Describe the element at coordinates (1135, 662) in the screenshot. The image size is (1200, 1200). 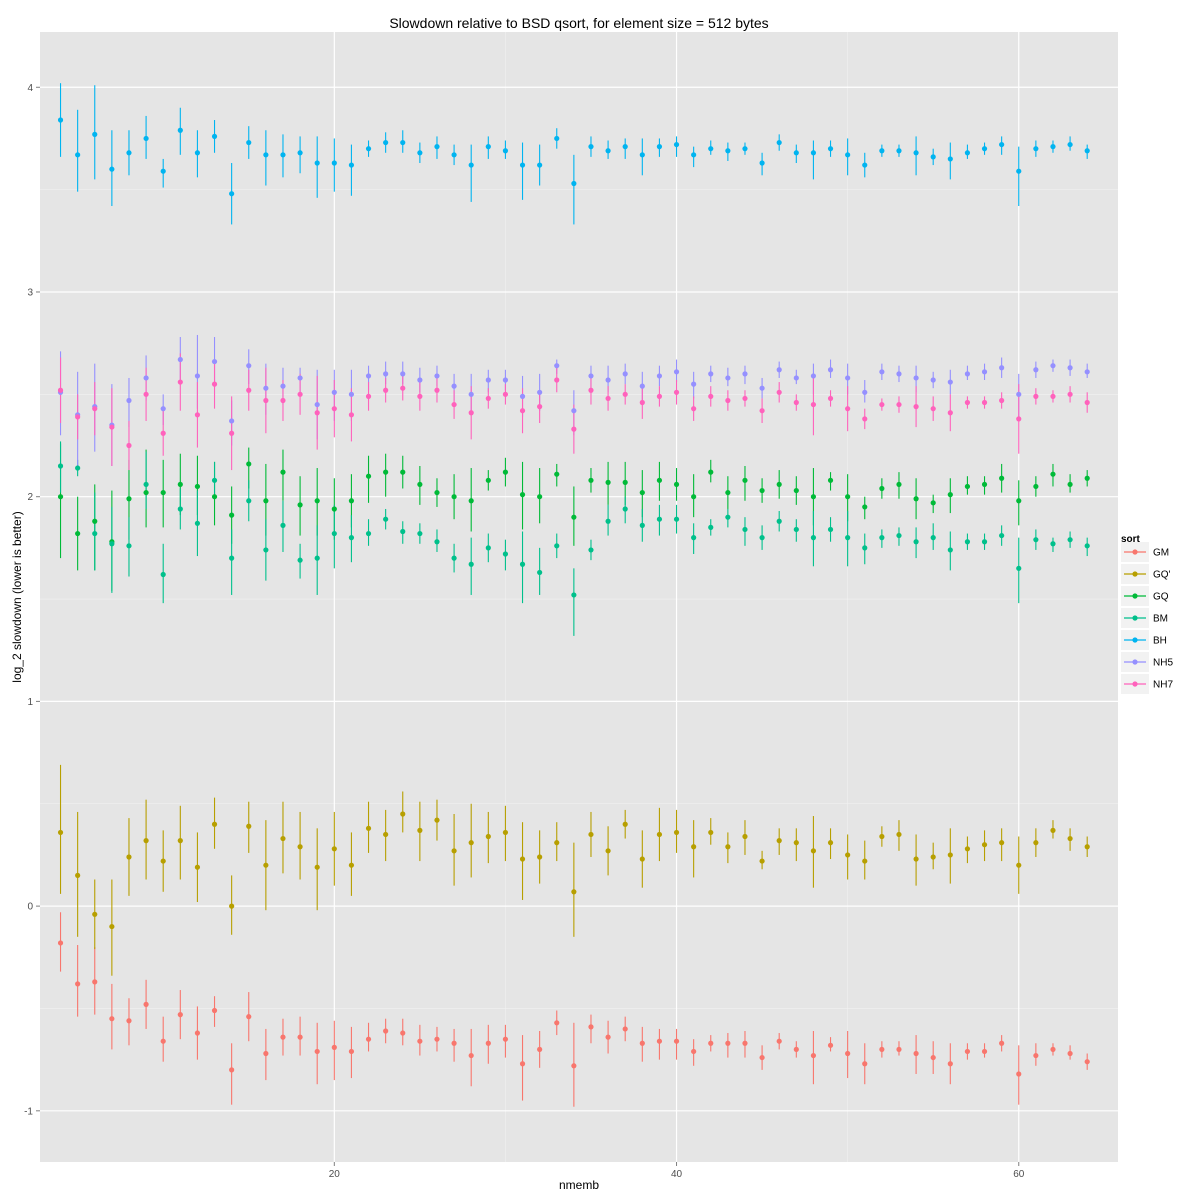
I see `legend-point-nh5` at that location.